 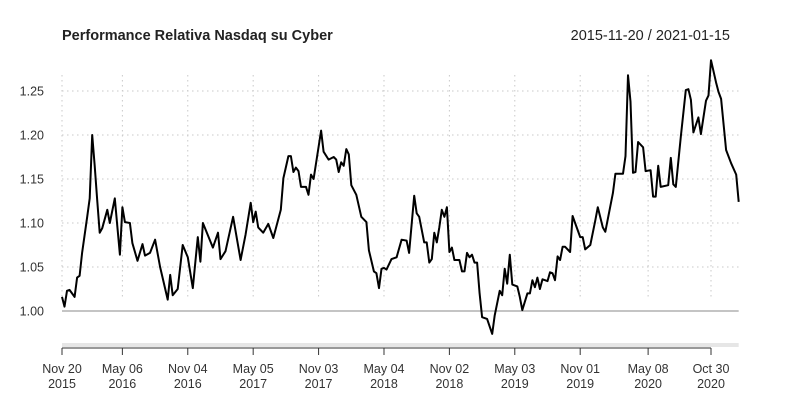 I want to click on x-tick-label: Nov 20, so click(x=62, y=369).